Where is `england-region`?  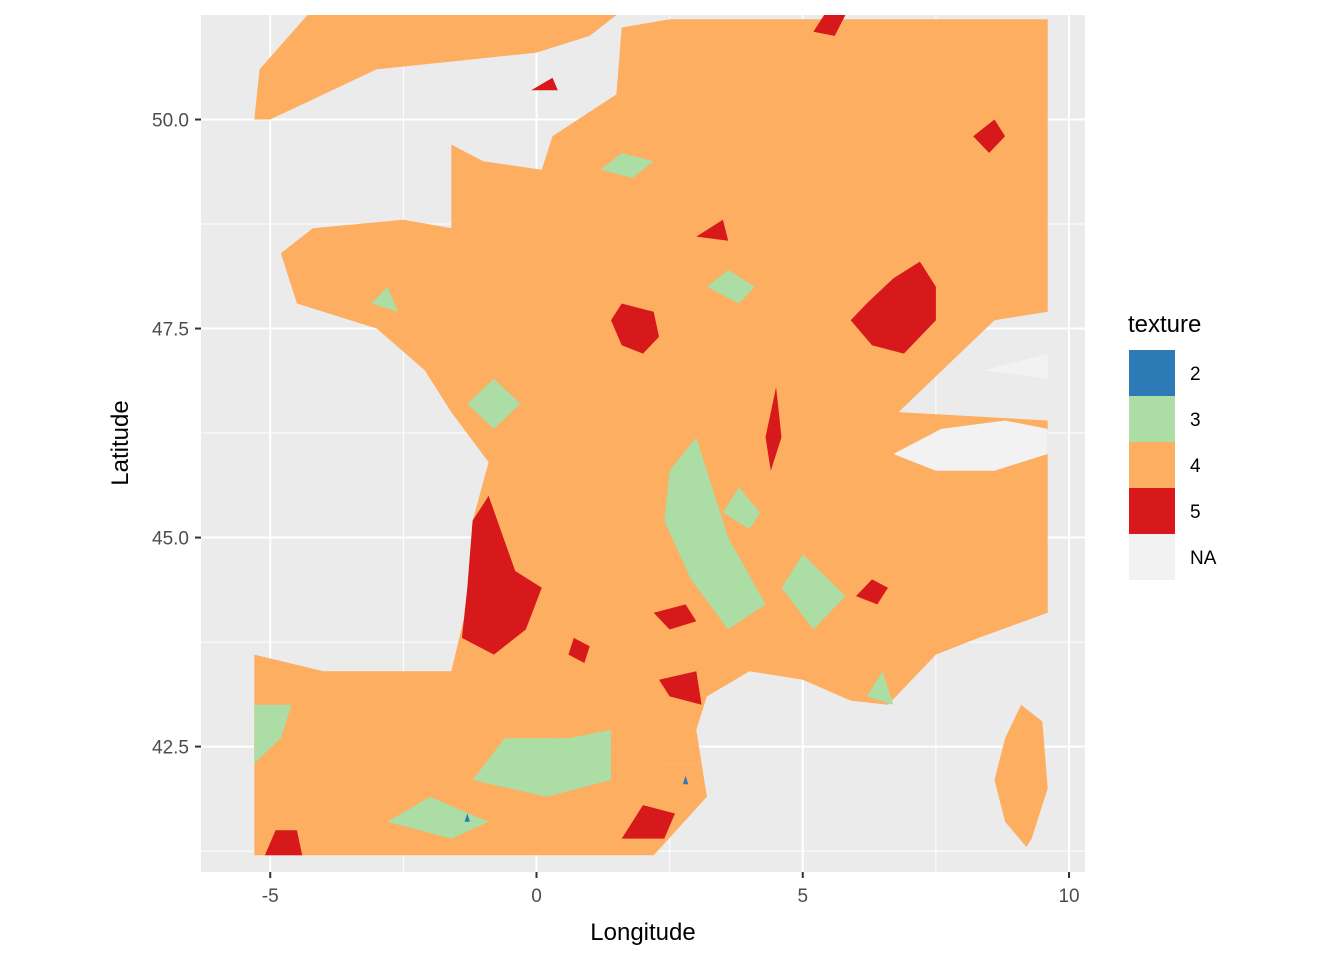 england-region is located at coordinates (435, 67).